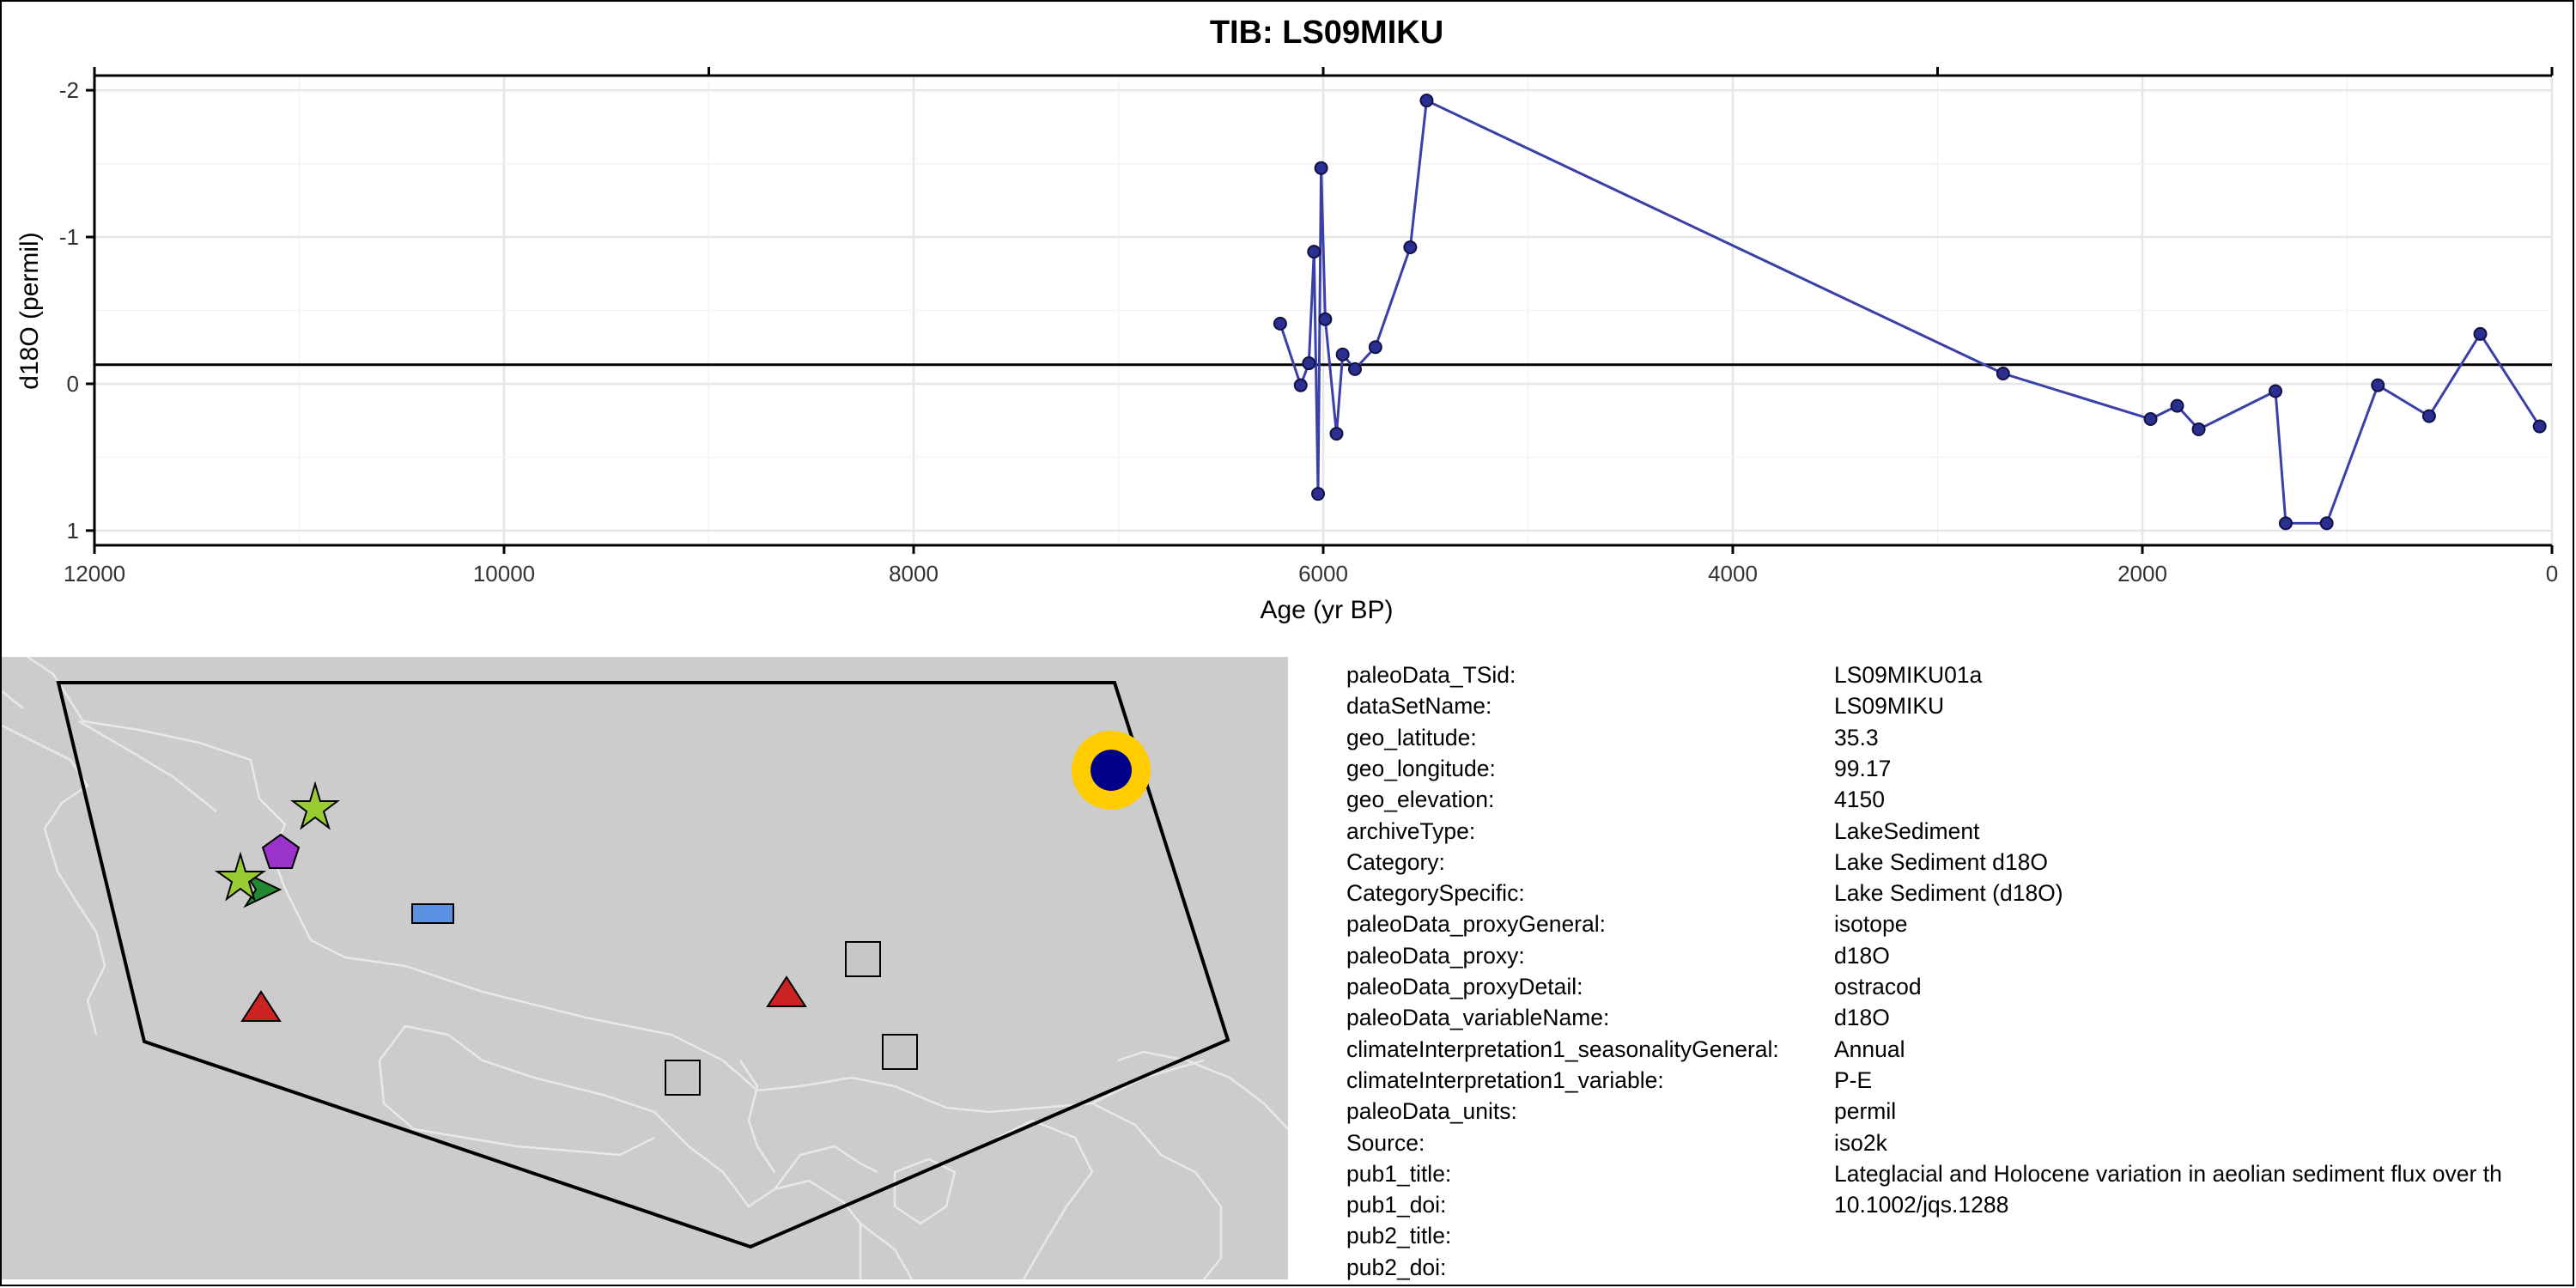  I want to click on metadata-value: LS09MIKU, so click(1889, 706).